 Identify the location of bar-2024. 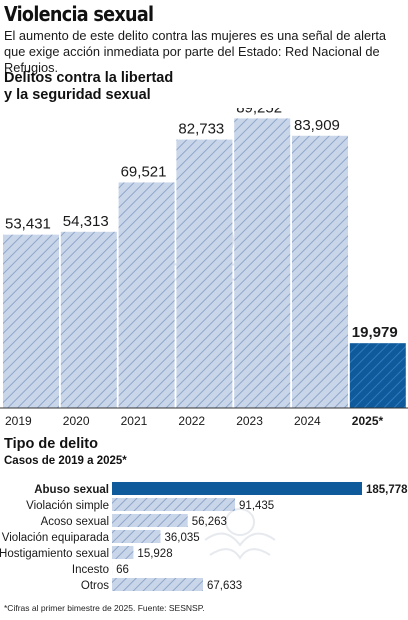
(320, 272).